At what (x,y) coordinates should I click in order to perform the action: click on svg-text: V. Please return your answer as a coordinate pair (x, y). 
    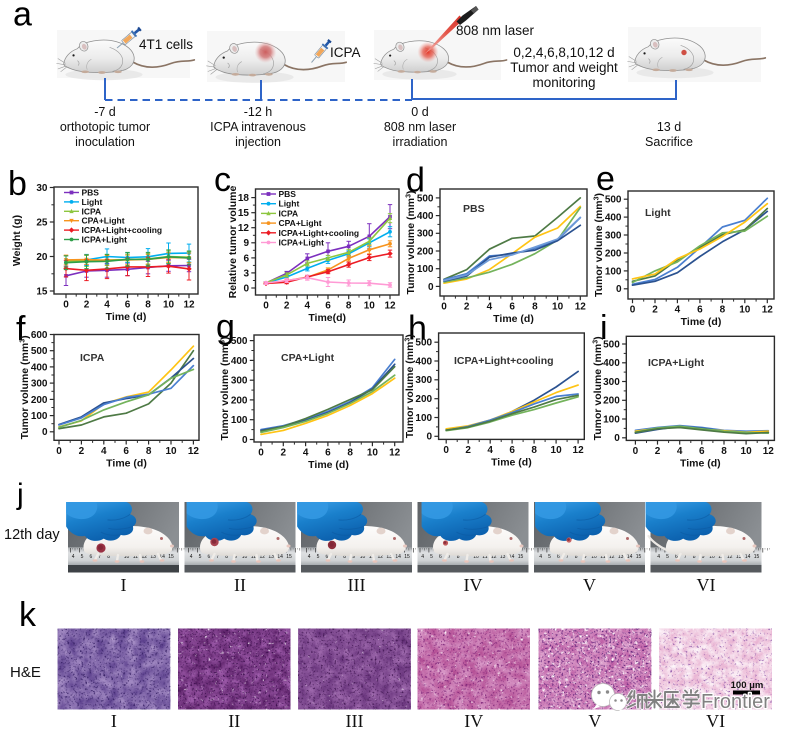
    Looking at the image, I should click on (594, 721).